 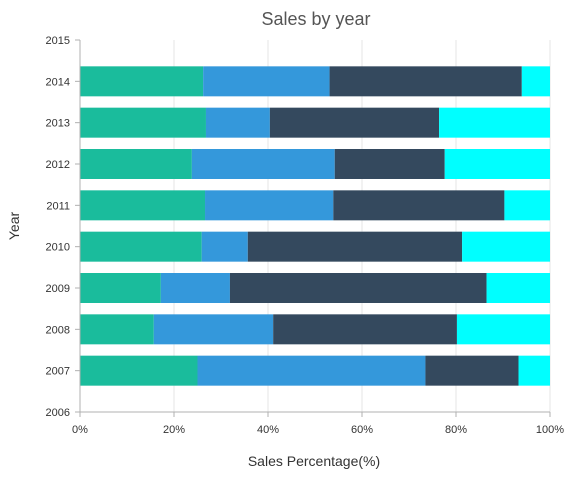 I want to click on y-axis-title: Year, so click(x=14, y=226).